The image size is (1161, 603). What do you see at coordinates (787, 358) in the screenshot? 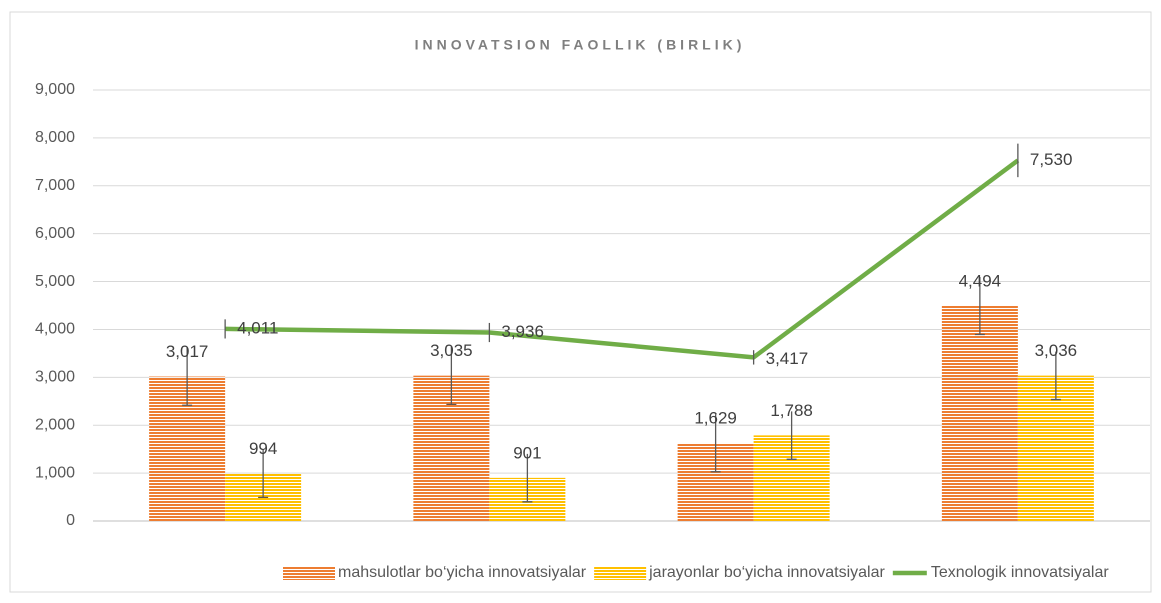
I see `data-label: 3,417` at bounding box center [787, 358].